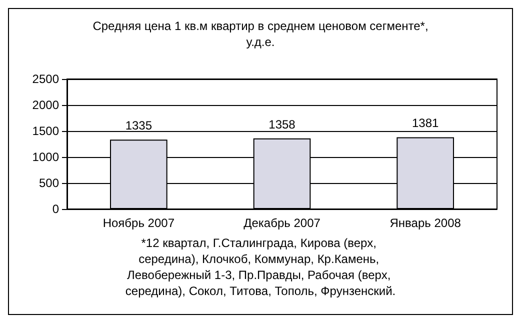  I want to click on data-label: 1358, so click(282, 124).